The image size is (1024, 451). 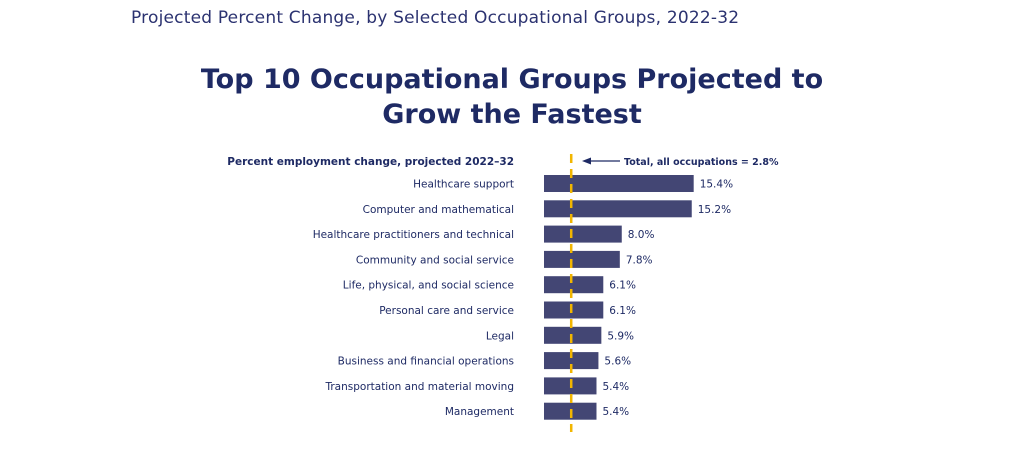 I want to click on value-label: 7.8%, so click(x=639, y=260).